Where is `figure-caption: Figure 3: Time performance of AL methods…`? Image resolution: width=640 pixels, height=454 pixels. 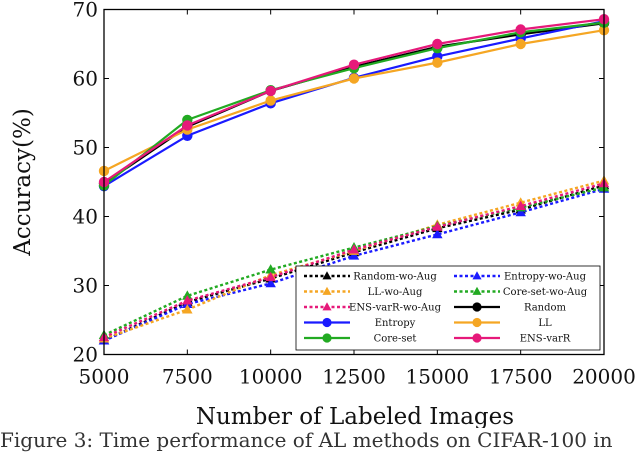 figure-caption: Figure 3: Time performance of AL methods… is located at coordinates (306, 440).